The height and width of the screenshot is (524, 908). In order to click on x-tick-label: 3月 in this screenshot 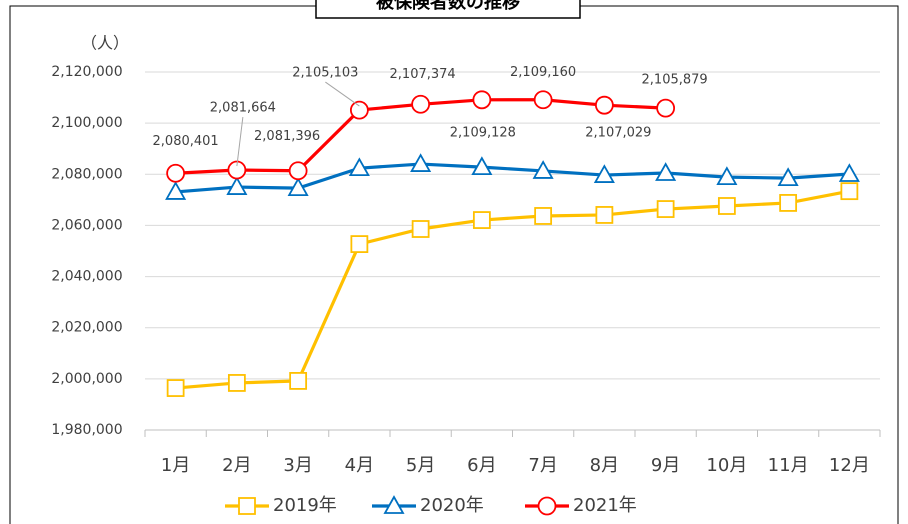, I will do `click(297, 465)`.